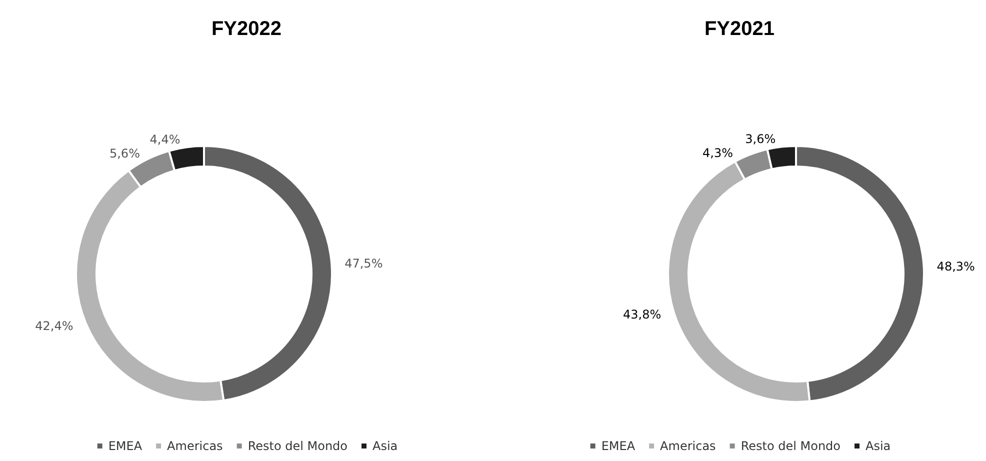 This screenshot has width=986, height=461. What do you see at coordinates (739, 29) in the screenshot?
I see `chart-title: FY2021` at bounding box center [739, 29].